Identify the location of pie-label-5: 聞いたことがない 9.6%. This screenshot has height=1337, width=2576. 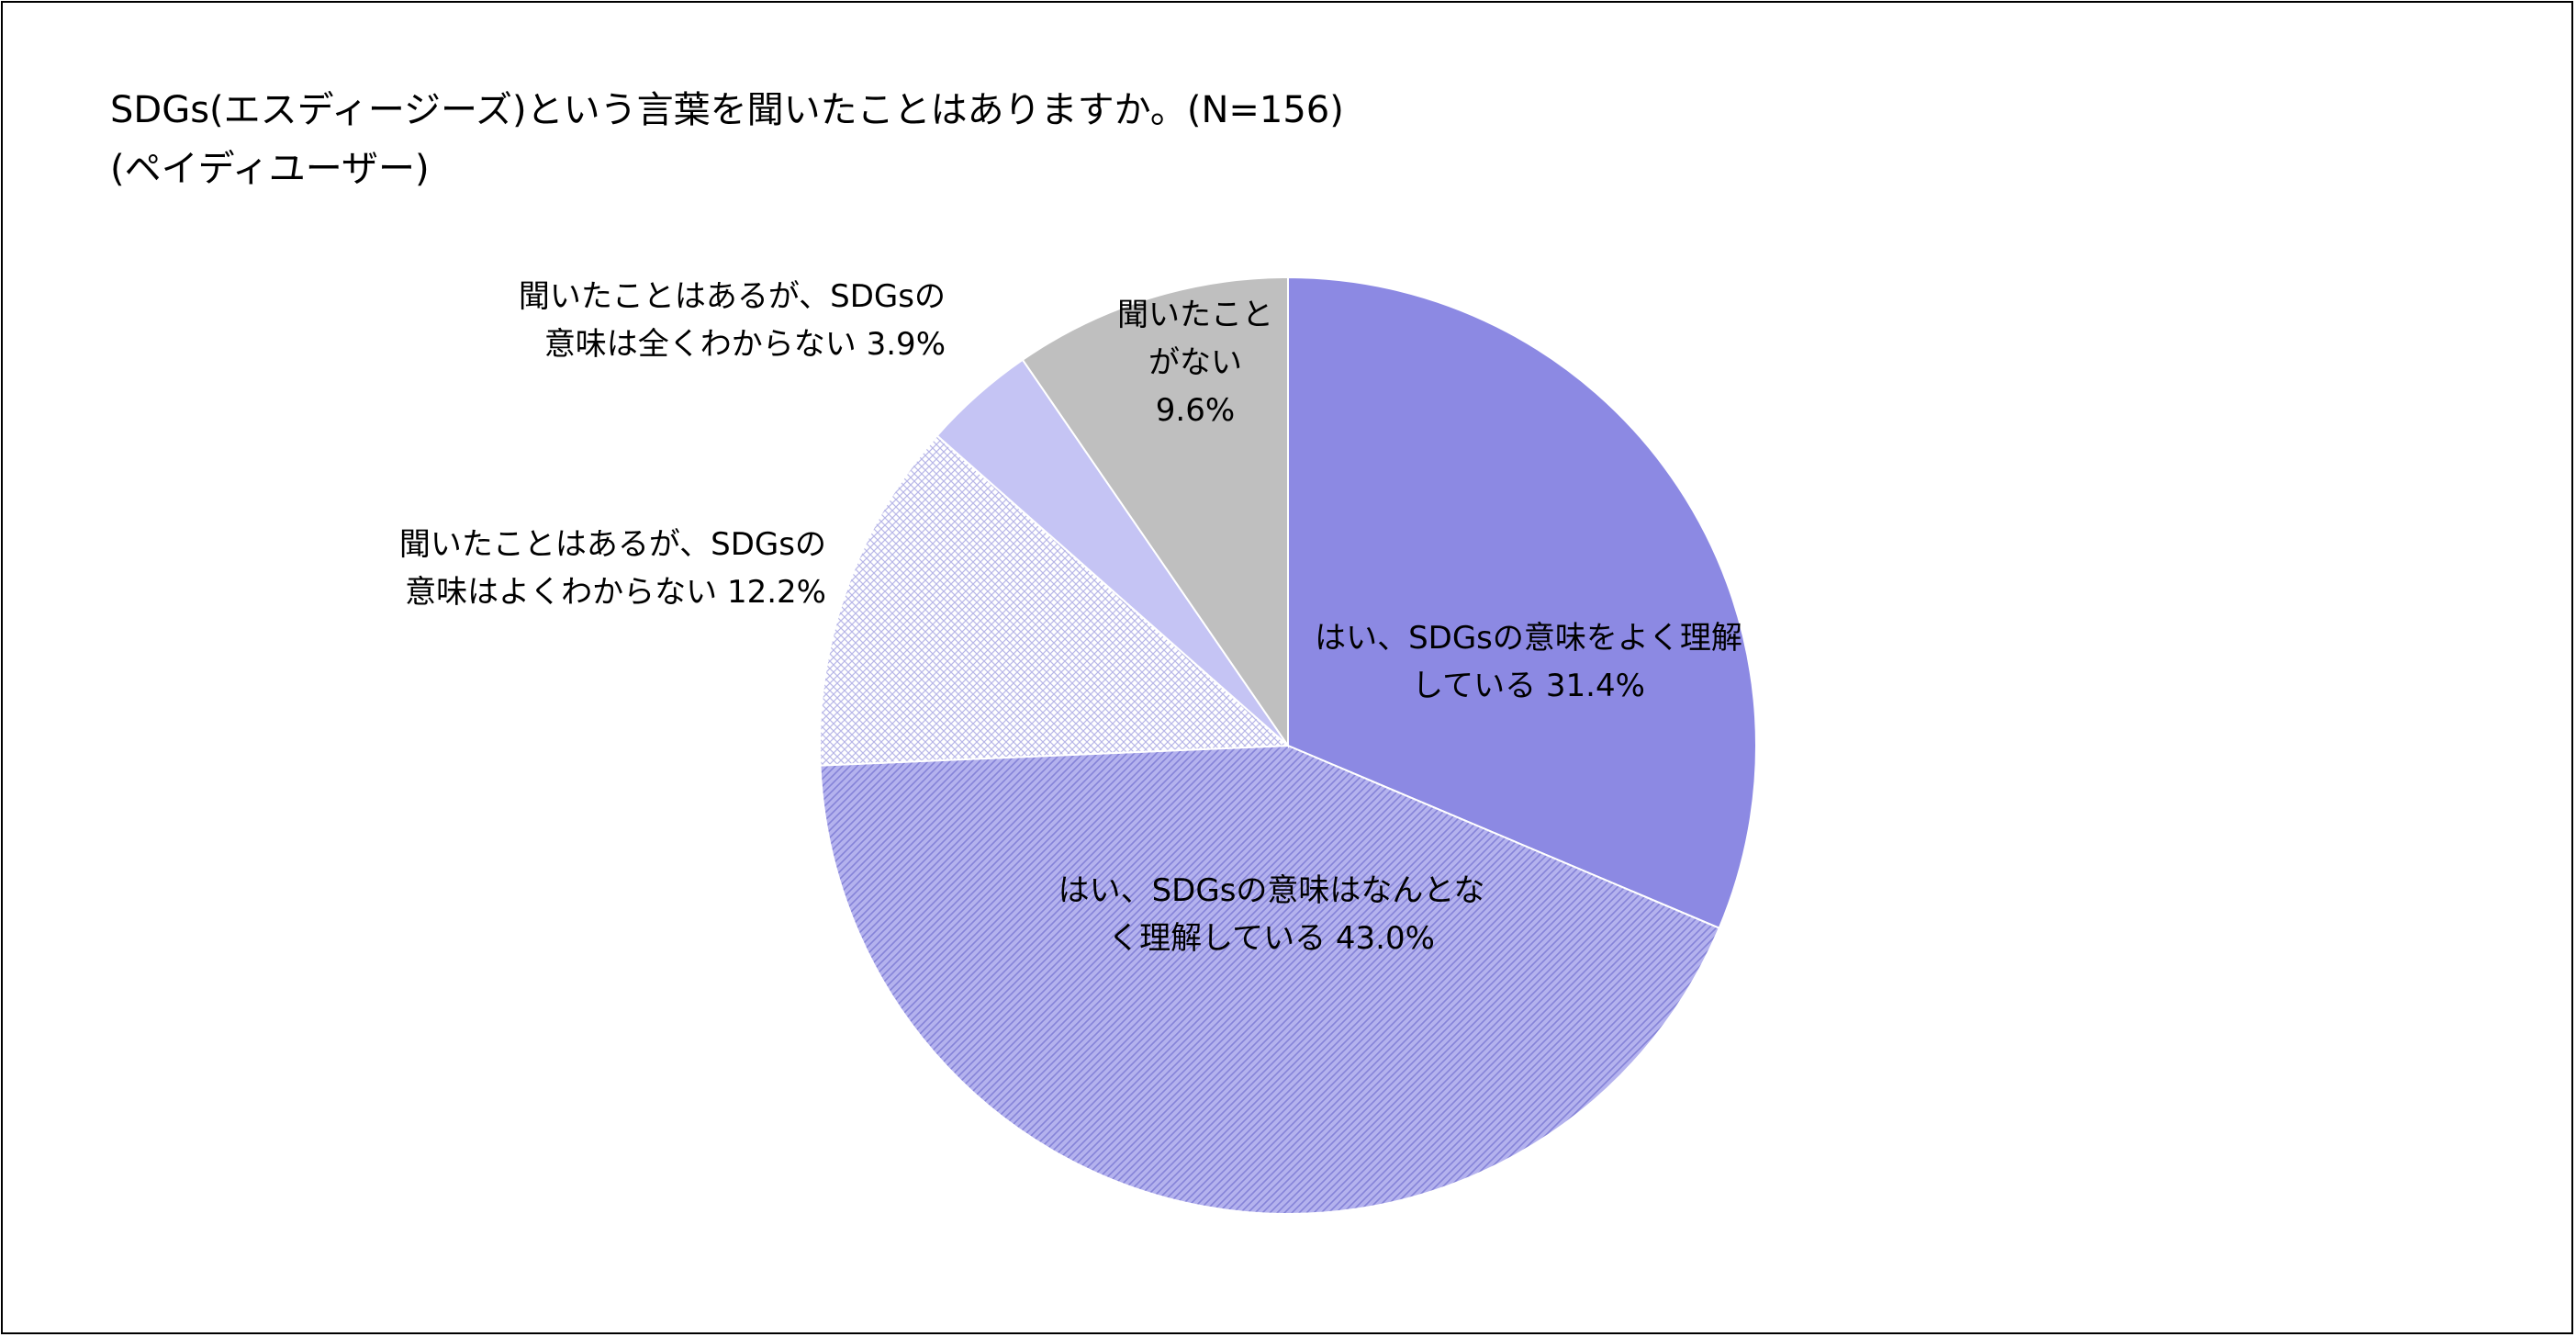
(1195, 363).